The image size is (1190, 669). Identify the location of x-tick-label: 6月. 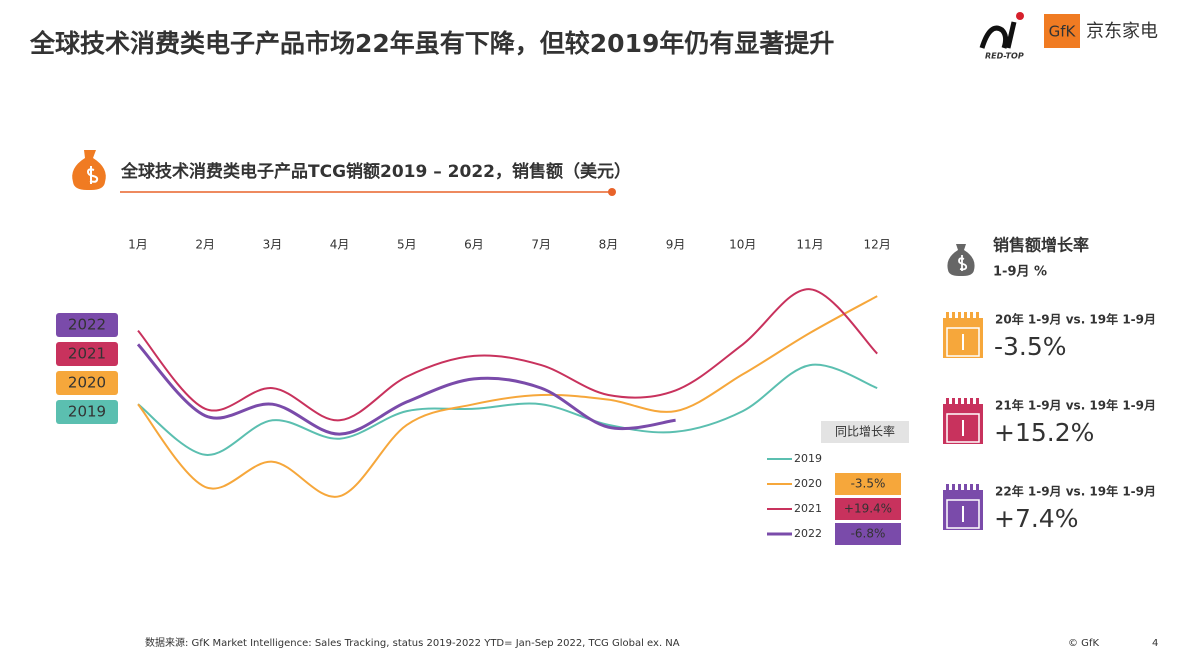
(474, 245).